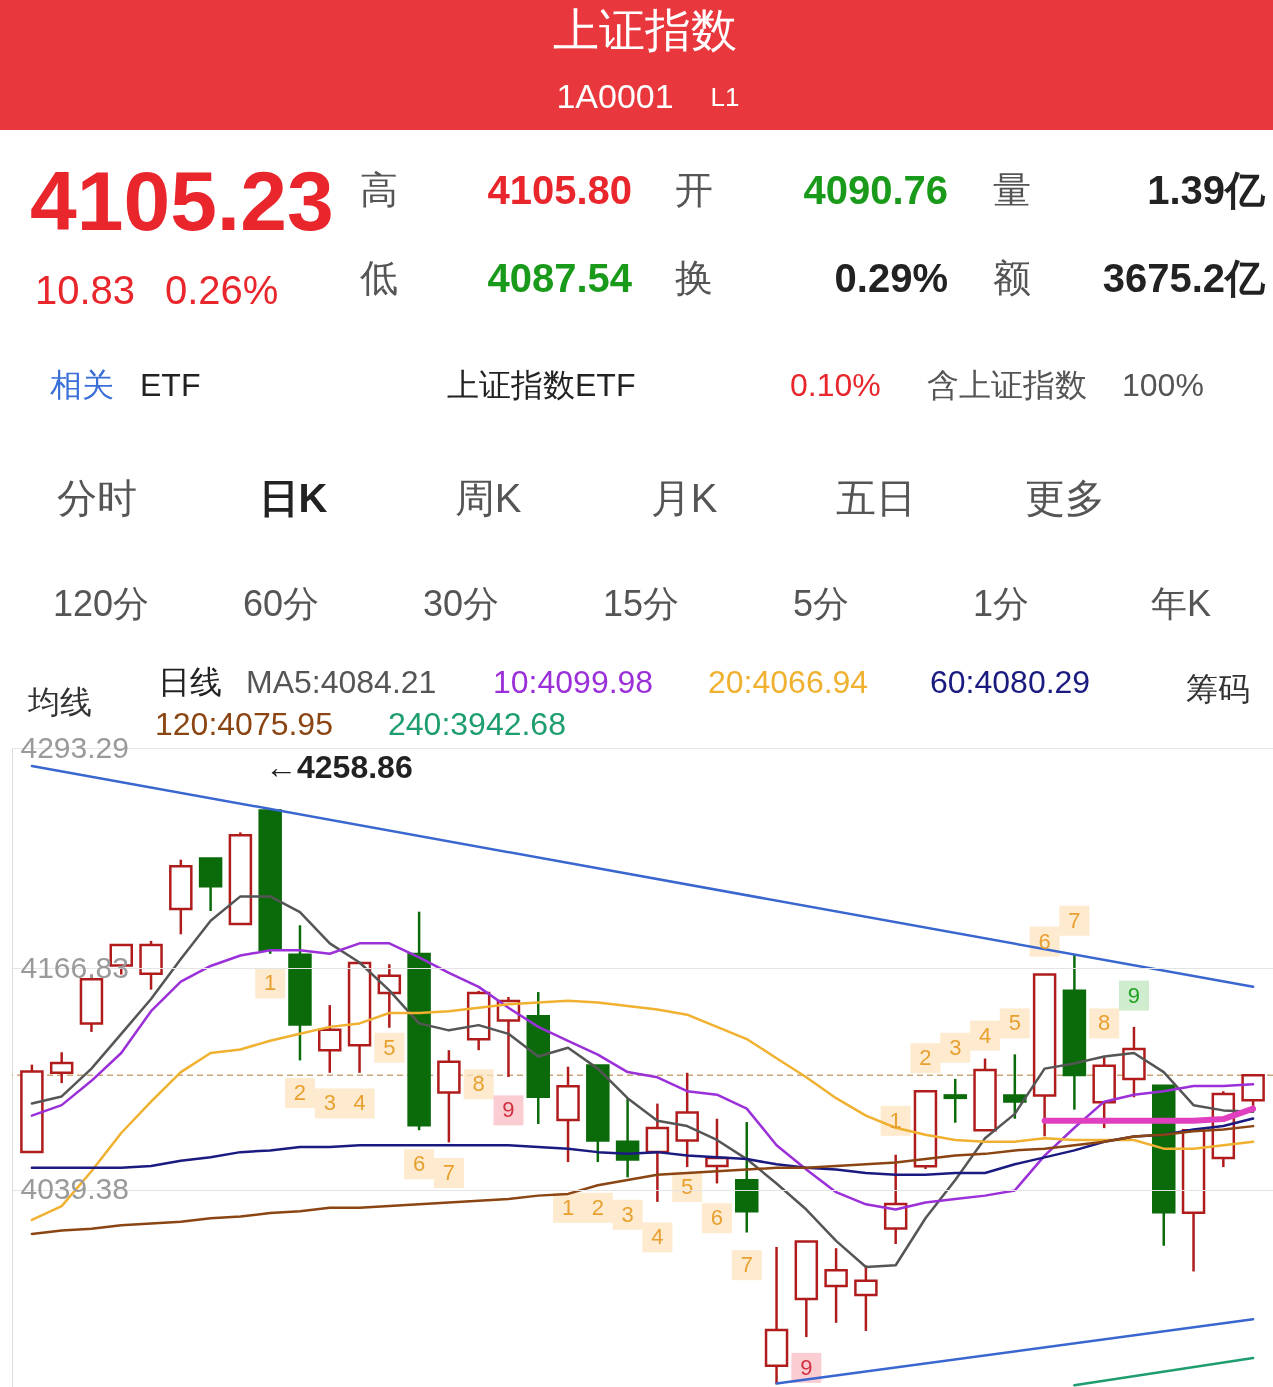  Describe the element at coordinates (477, 724) in the screenshot. I see `text: 240:3942.68` at that location.